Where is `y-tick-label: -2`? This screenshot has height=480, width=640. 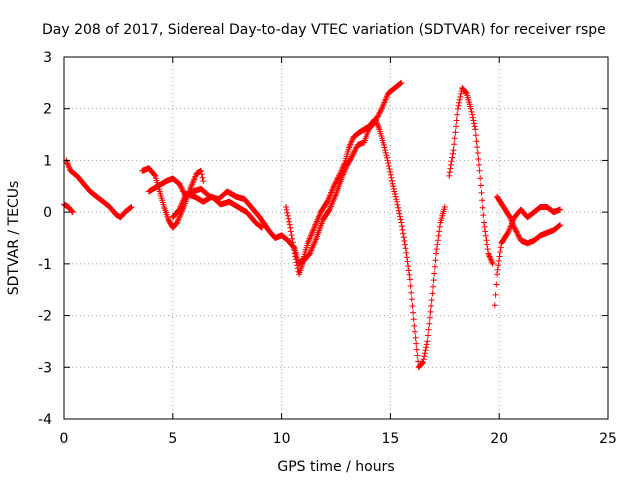
y-tick-label: -2 is located at coordinates (45, 317).